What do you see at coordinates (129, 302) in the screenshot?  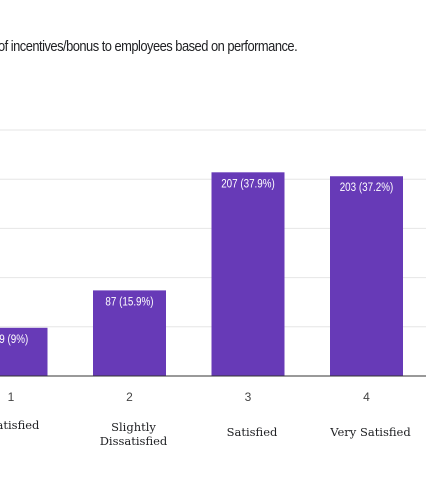 I see `bar-data-label: 87 (15.9%)` at bounding box center [129, 302].